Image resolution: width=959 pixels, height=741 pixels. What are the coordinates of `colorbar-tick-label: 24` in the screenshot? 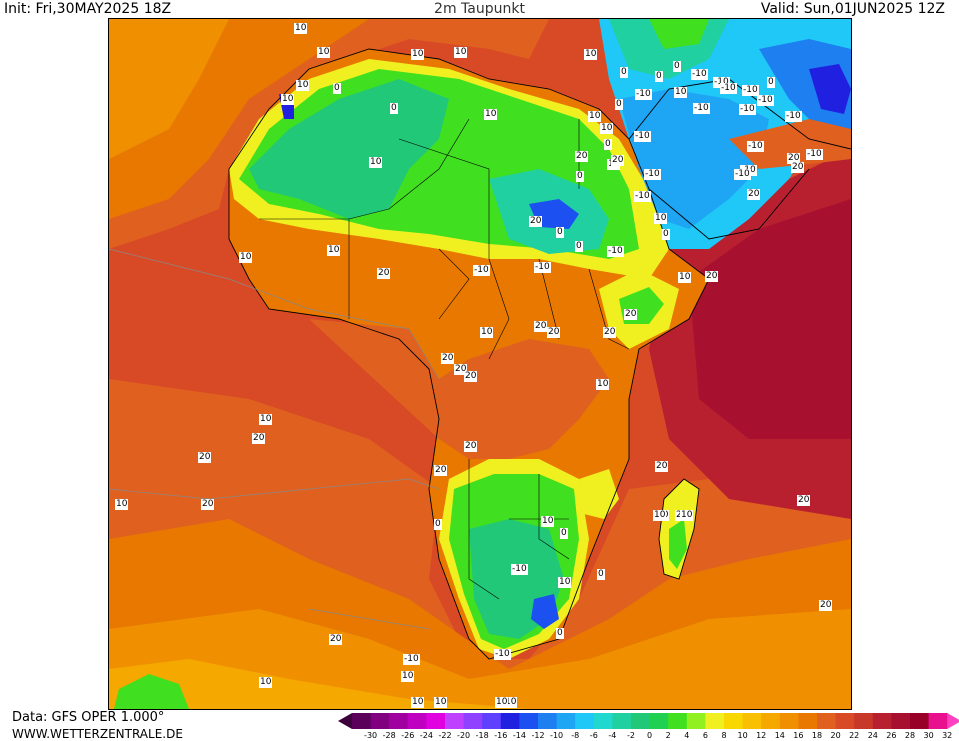 It's located at (872, 735).